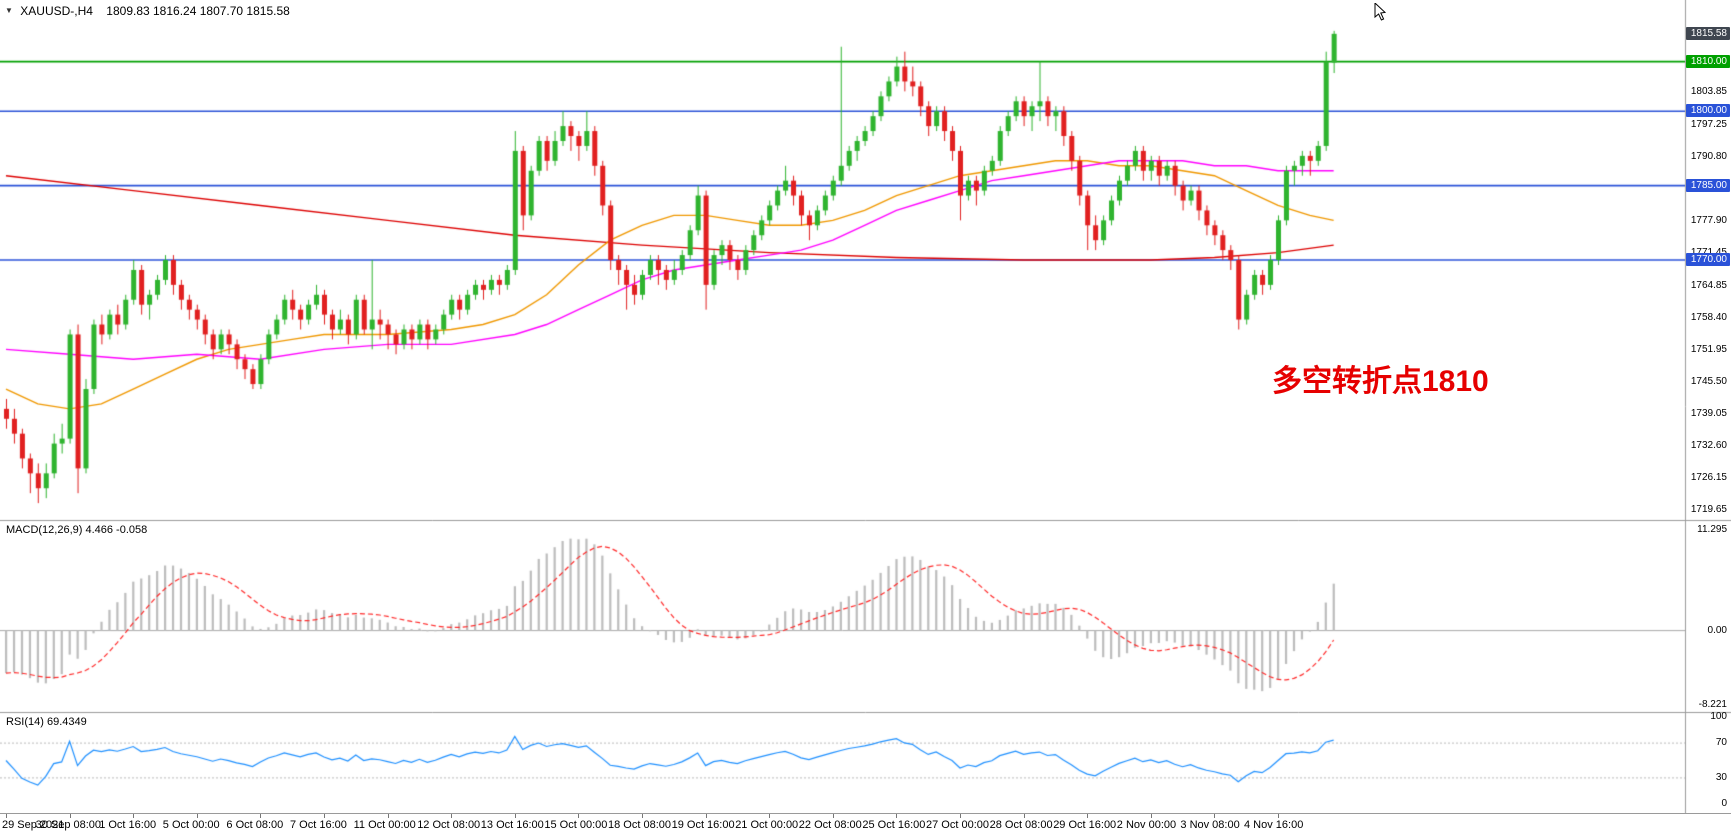  Describe the element at coordinates (449, 825) in the screenshot. I see `time-label: 12 Oct 08:00` at that location.